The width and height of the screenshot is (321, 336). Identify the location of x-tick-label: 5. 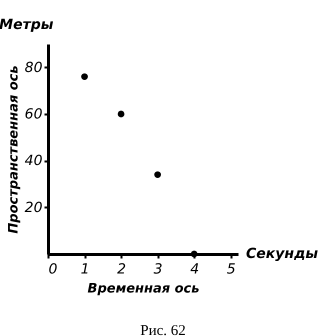
(231, 270).